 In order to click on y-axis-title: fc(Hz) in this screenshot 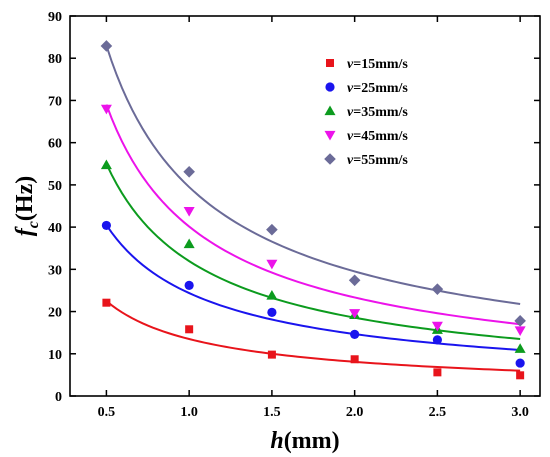, I will do `click(27, 206)`.